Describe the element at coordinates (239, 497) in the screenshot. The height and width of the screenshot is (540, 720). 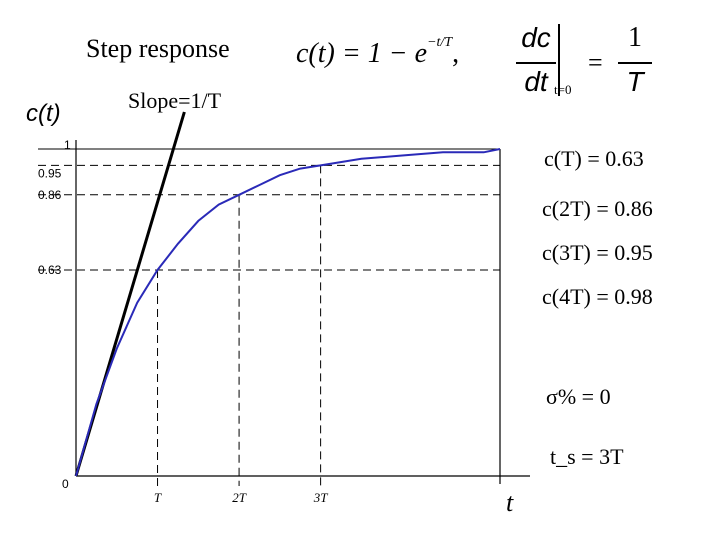
I see `x-tick-label: 2T` at that location.